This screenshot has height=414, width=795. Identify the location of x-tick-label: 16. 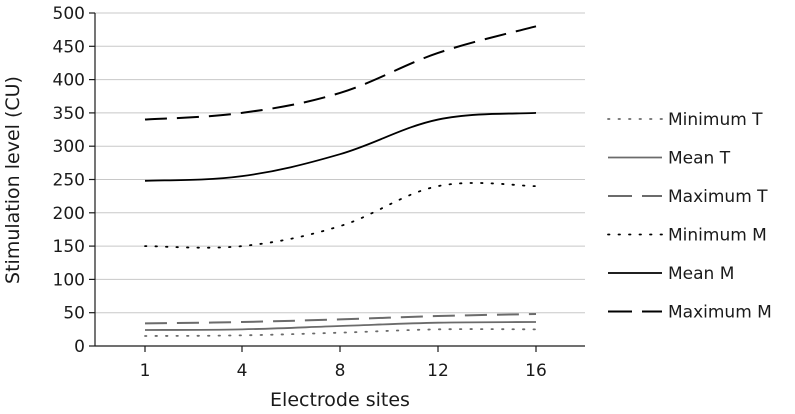
(536, 371).